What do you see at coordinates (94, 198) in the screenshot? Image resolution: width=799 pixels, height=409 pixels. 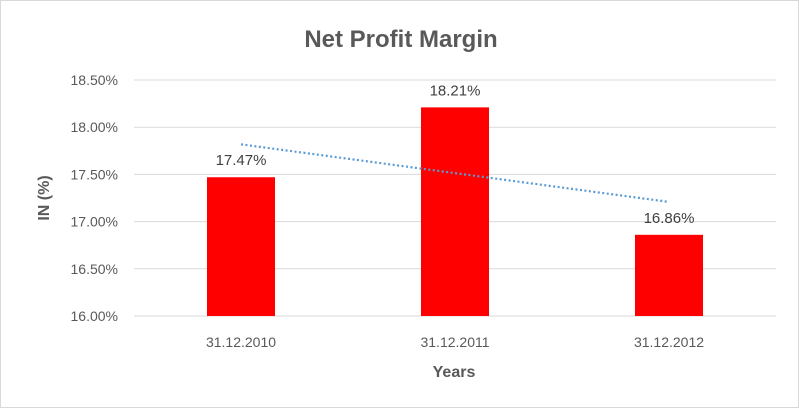 I see `y-axis-ticks: 16.00% 16.50% 17.00% 17.50% 18.00% 18.50%` at bounding box center [94, 198].